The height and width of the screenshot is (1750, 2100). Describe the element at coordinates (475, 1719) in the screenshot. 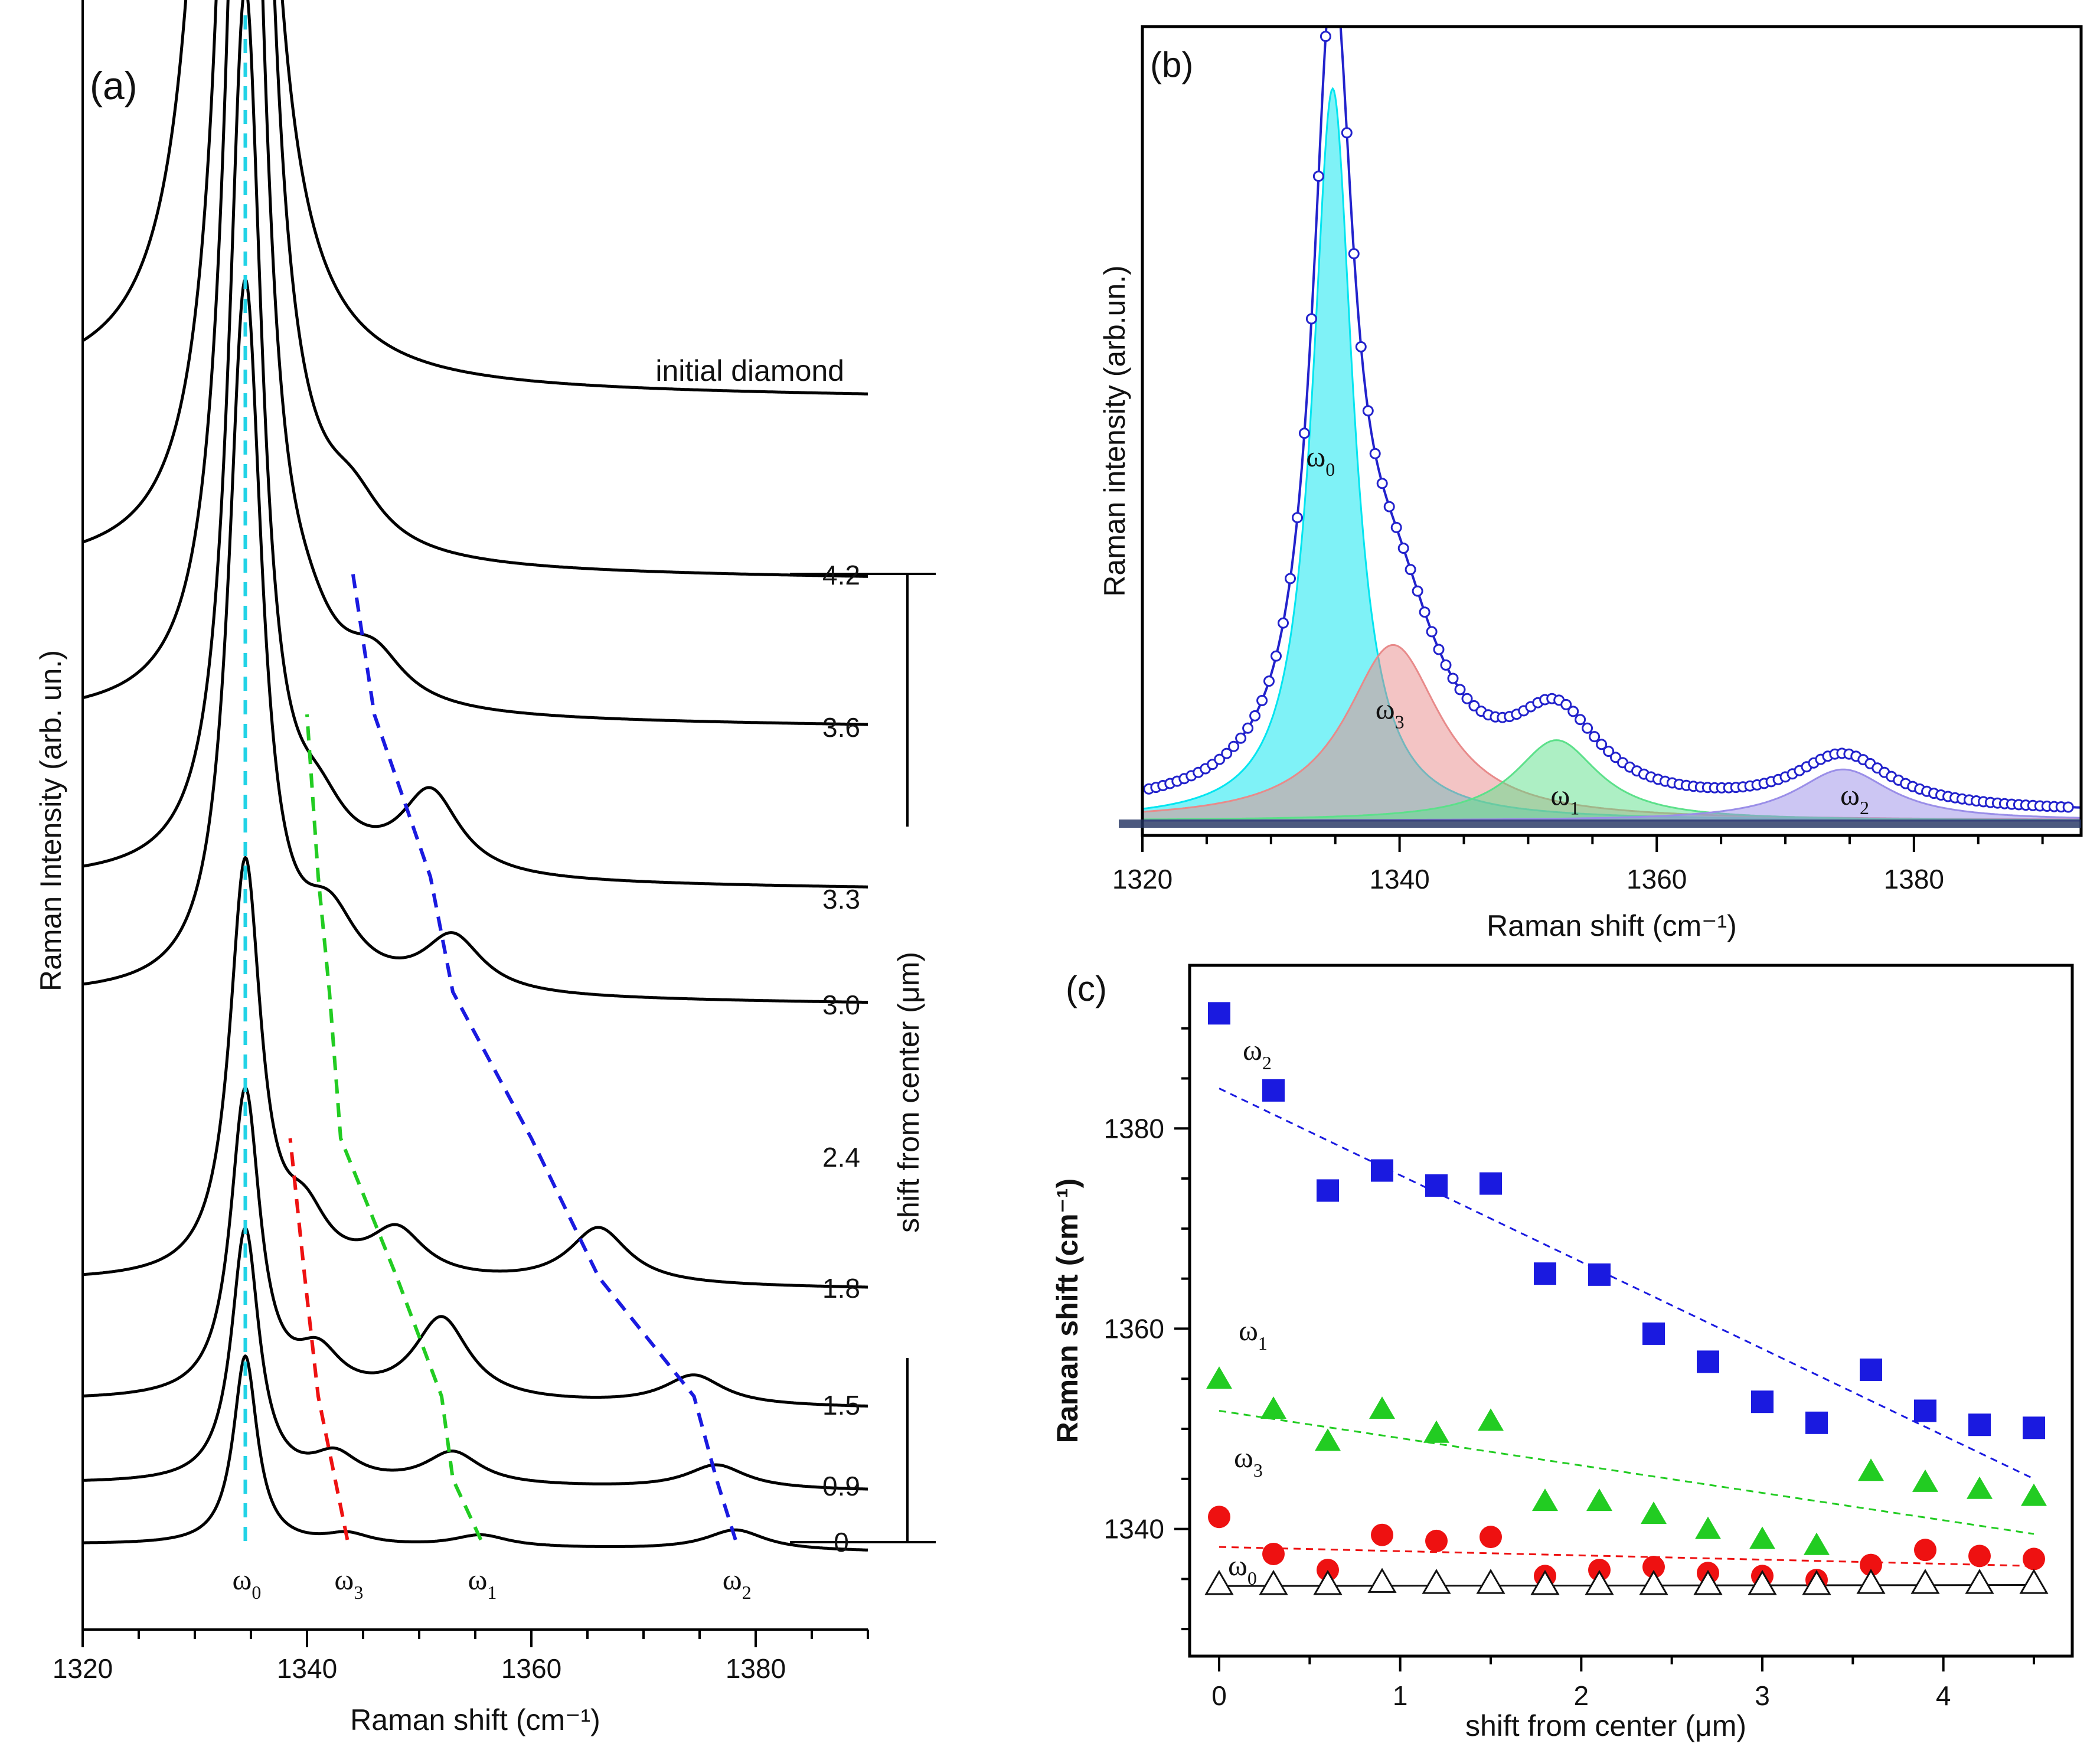

I see `a-x-axis-title: Raman shift (cm⁻¹)` at that location.